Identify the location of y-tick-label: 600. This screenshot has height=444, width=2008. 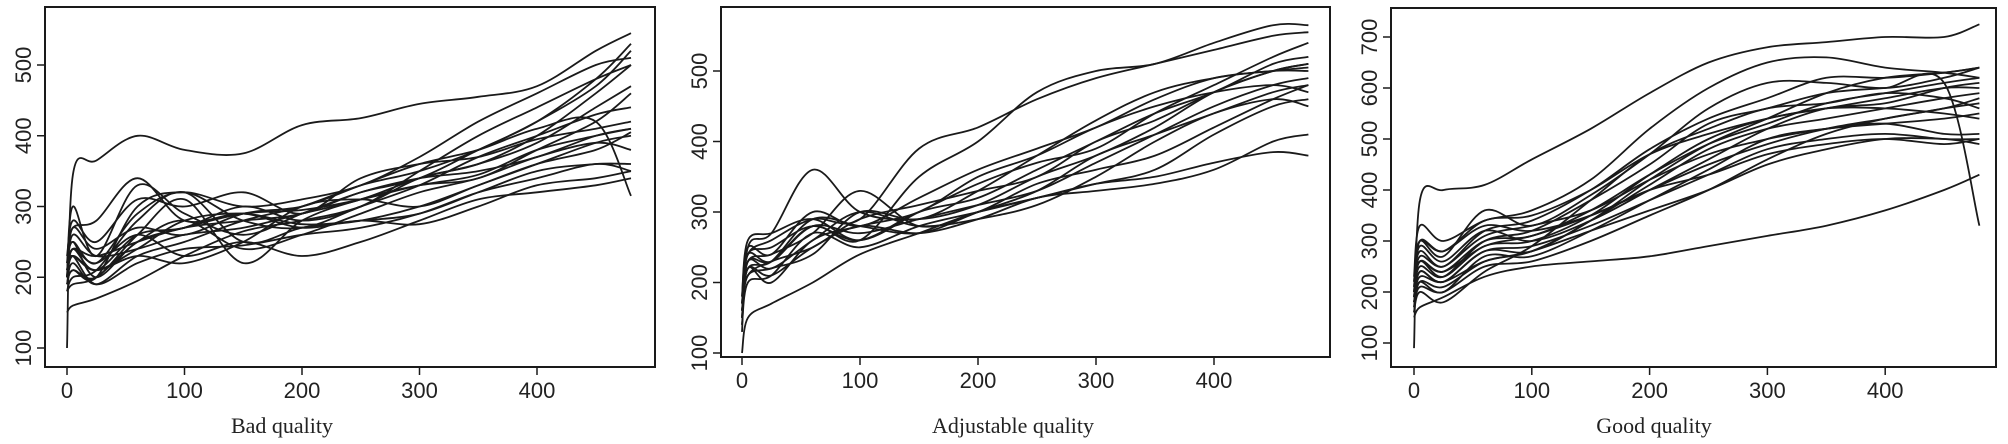
(1369, 88).